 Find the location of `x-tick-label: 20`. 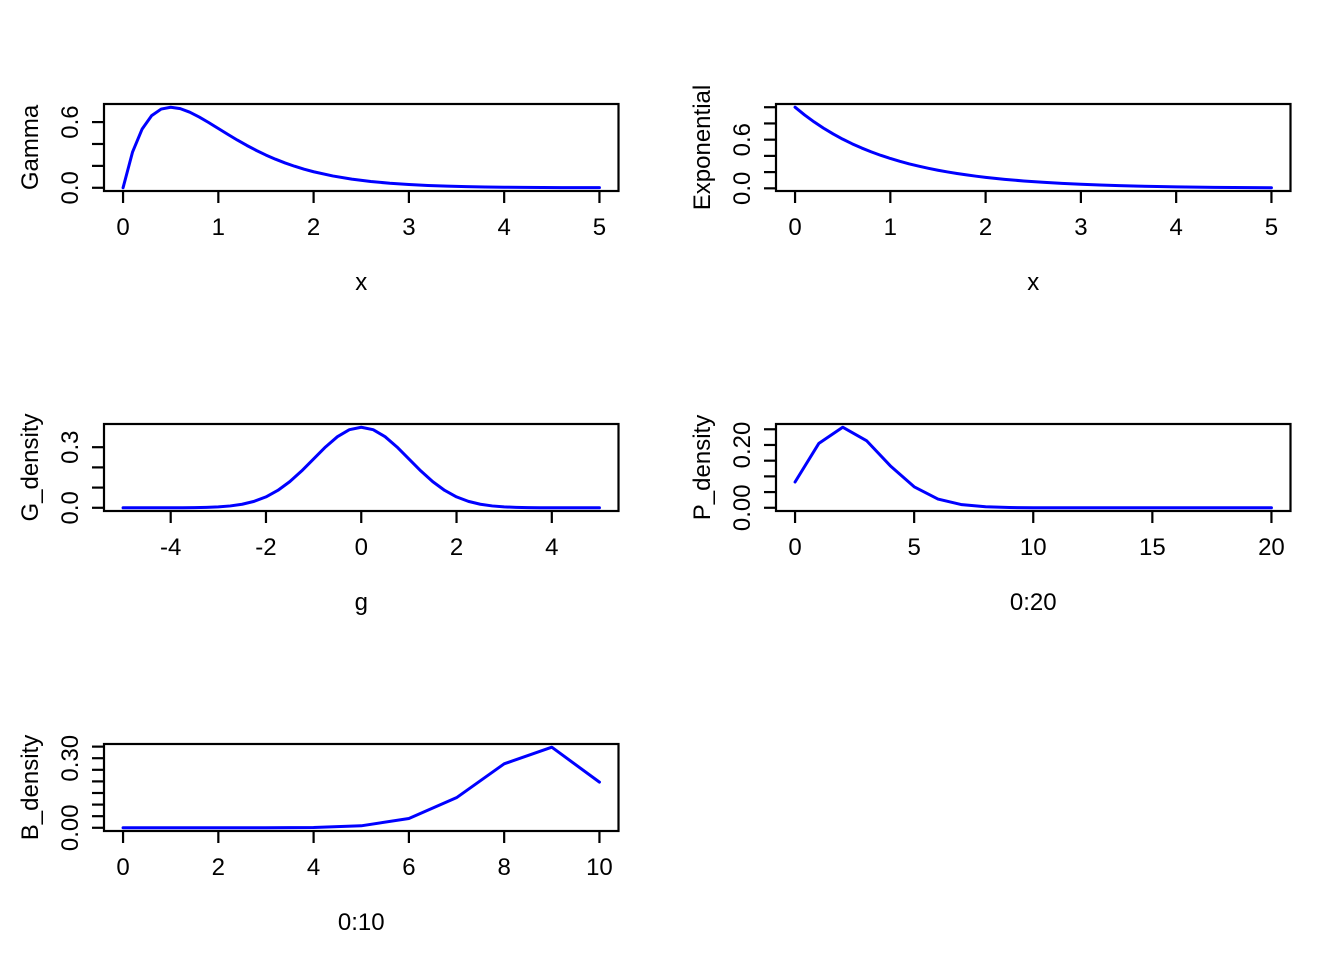

x-tick-label: 20 is located at coordinates (1271, 547).